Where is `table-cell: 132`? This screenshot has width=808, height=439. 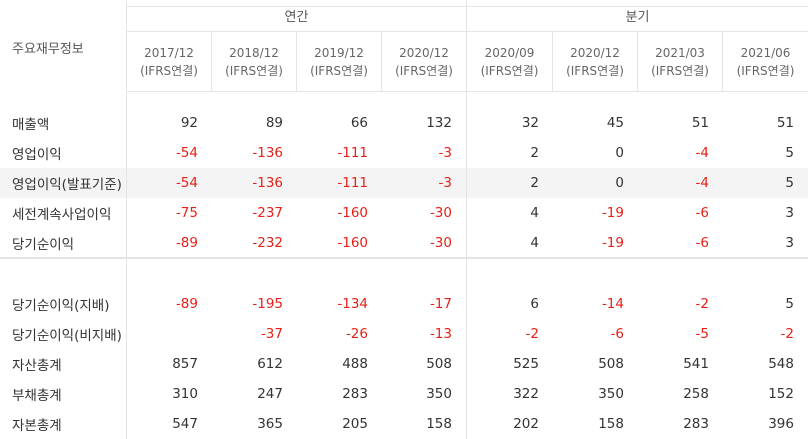 table-cell: 132 is located at coordinates (424, 123).